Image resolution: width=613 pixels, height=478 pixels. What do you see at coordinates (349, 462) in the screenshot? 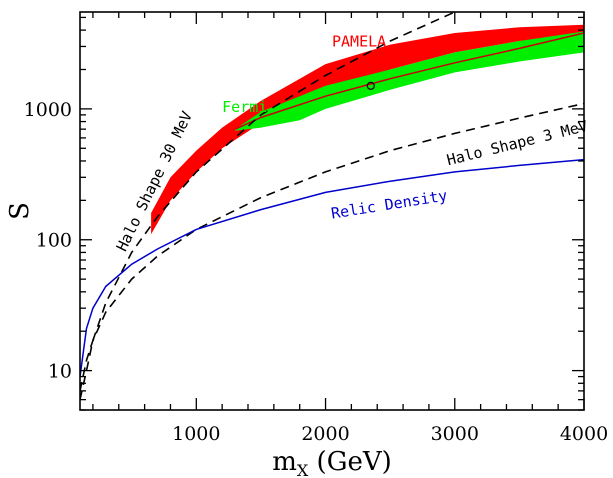
I see `x-axis-title-unit: (GeV)` at bounding box center [349, 462].